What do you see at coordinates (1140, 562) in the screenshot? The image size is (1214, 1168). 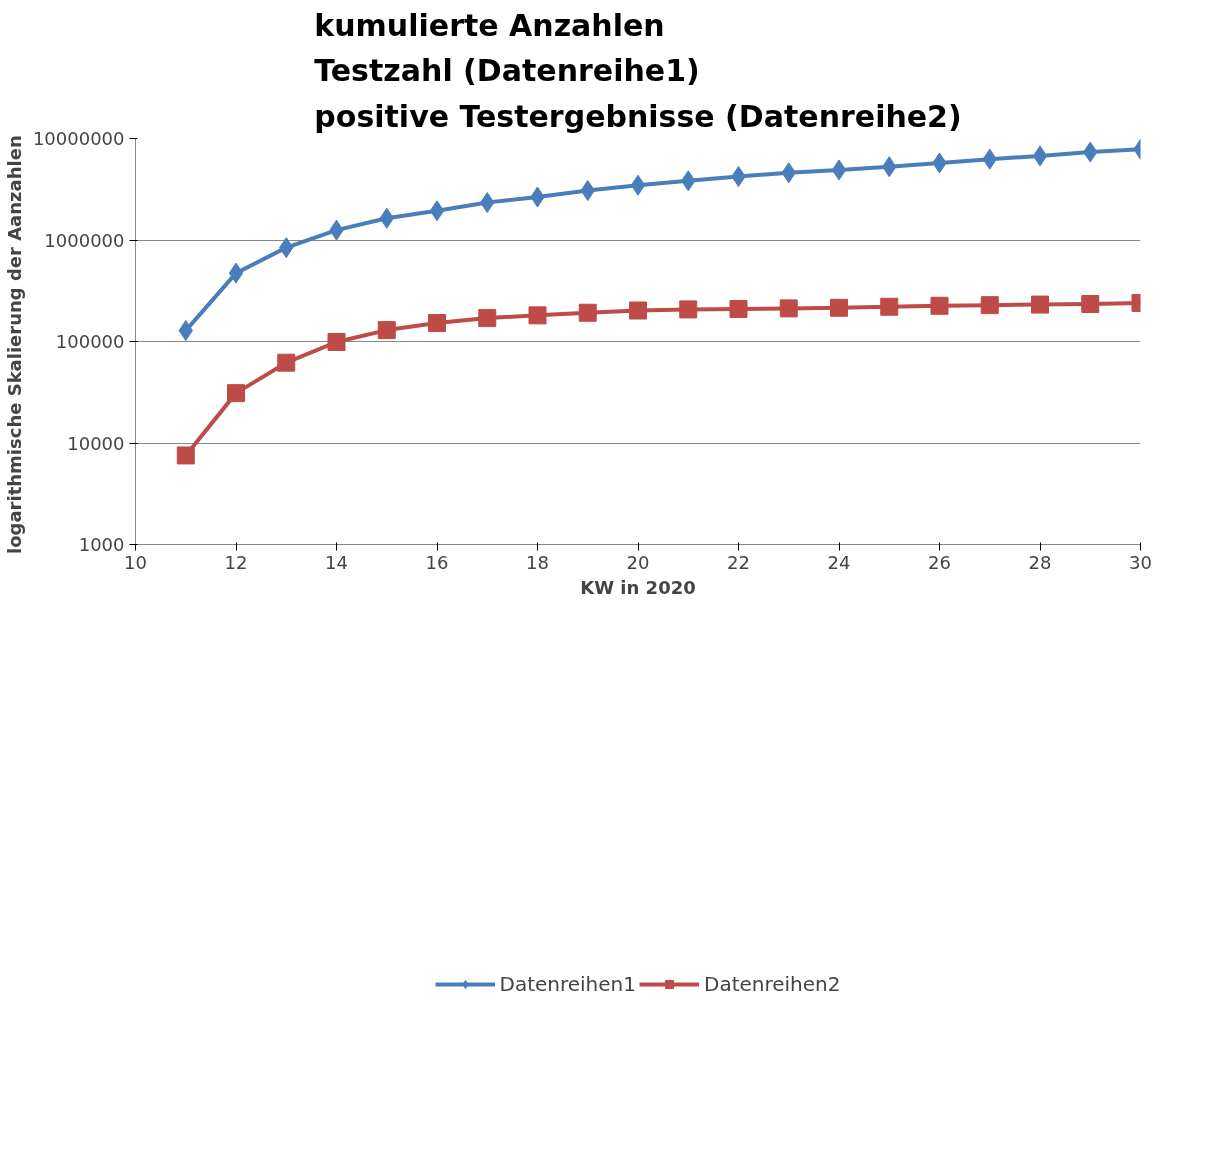 I see `x-tick-label: 30` at bounding box center [1140, 562].